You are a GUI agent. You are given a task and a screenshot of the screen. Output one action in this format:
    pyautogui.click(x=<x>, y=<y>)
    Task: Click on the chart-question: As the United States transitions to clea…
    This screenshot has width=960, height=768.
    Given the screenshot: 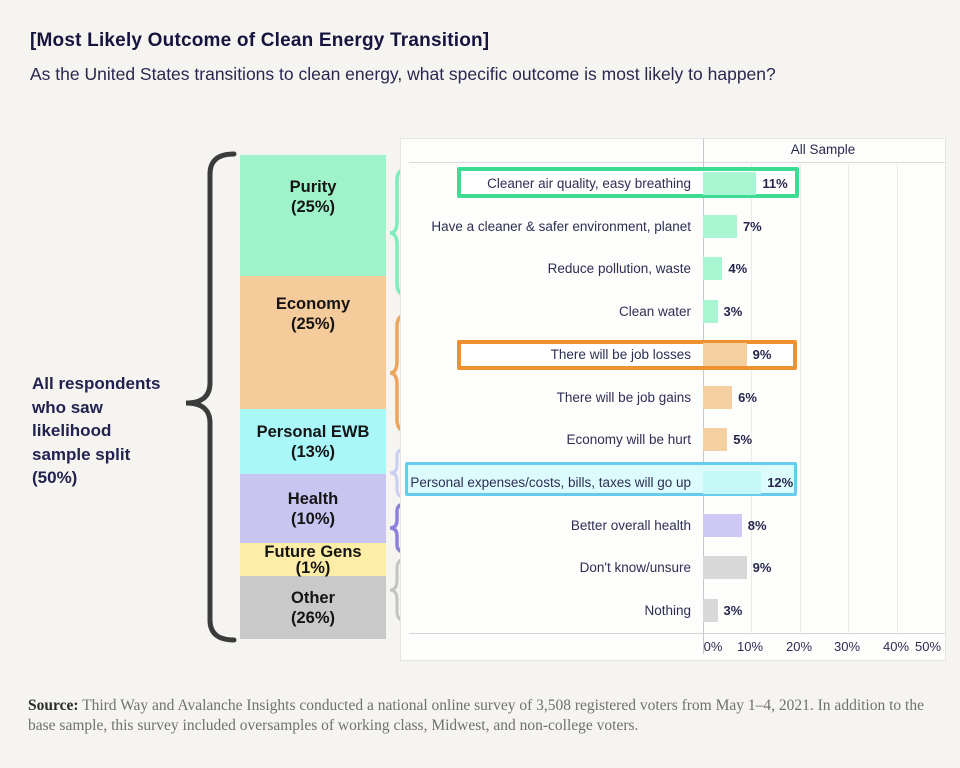 What is the action you would take?
    pyautogui.click(x=403, y=74)
    